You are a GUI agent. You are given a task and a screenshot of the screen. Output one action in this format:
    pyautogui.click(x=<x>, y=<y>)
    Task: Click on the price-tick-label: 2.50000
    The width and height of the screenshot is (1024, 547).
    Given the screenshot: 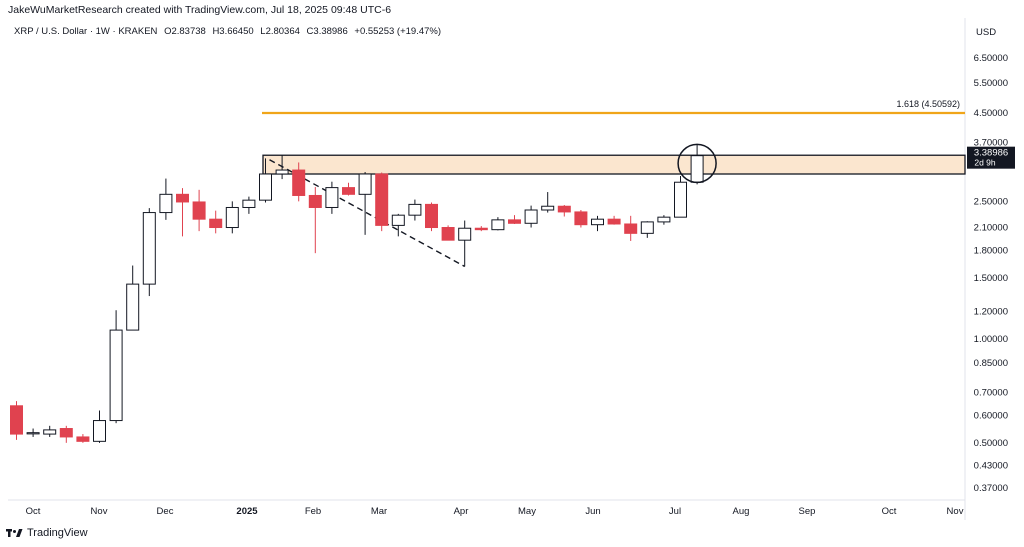 What is the action you would take?
    pyautogui.click(x=991, y=201)
    